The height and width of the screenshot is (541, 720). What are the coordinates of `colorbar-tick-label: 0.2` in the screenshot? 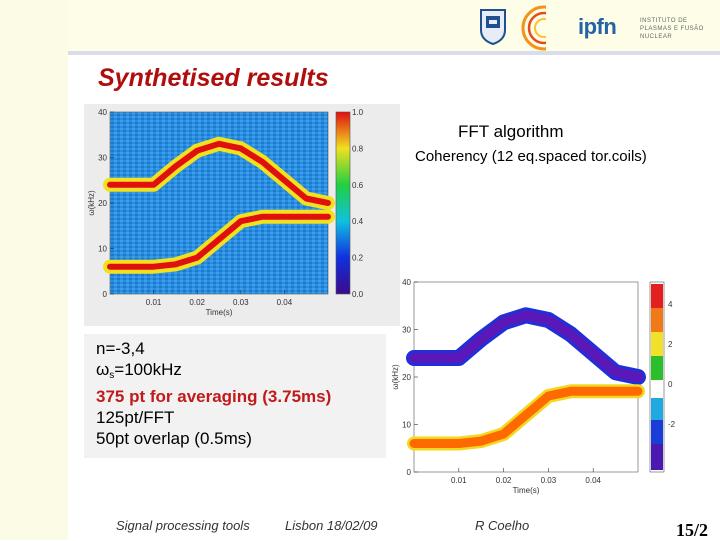 It's located at (358, 258).